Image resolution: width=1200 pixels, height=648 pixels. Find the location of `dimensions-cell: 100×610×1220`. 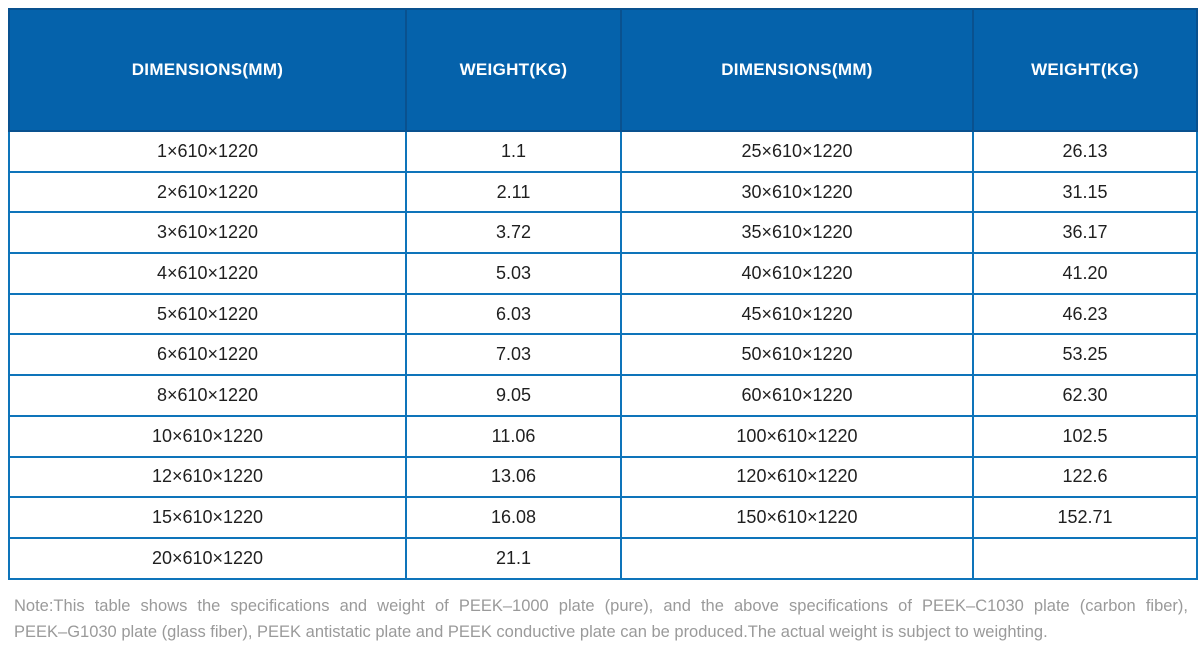

dimensions-cell: 100×610×1220 is located at coordinates (797, 436).